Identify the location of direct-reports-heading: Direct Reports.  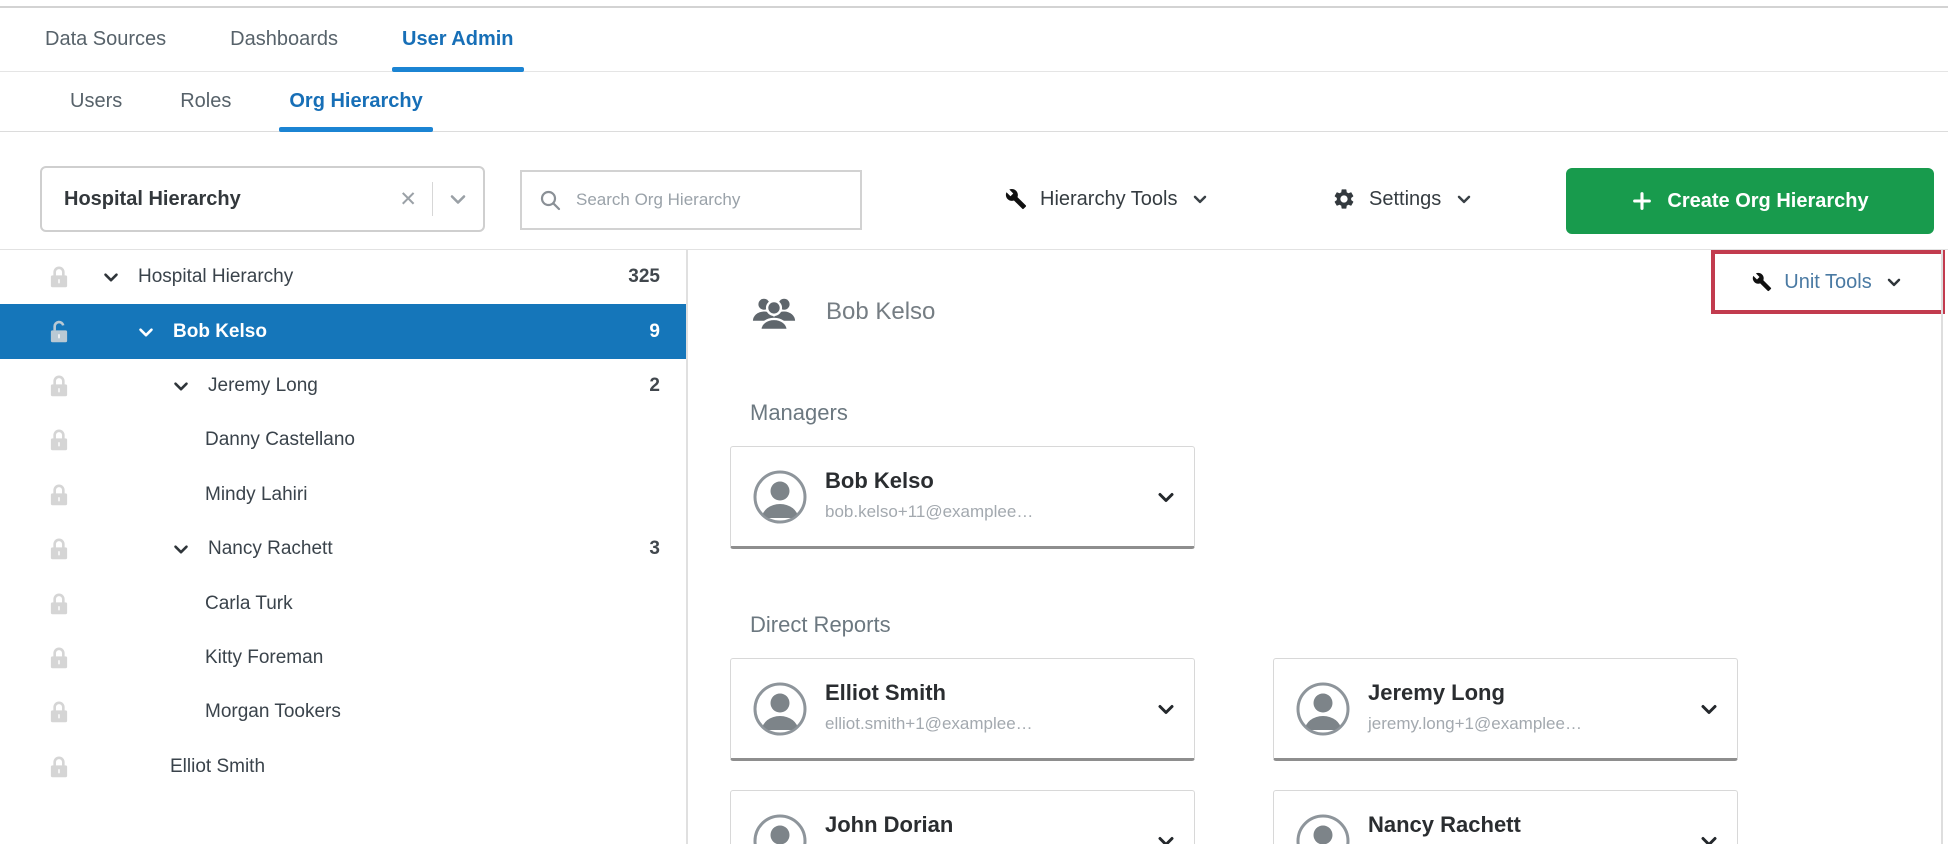
(820, 624).